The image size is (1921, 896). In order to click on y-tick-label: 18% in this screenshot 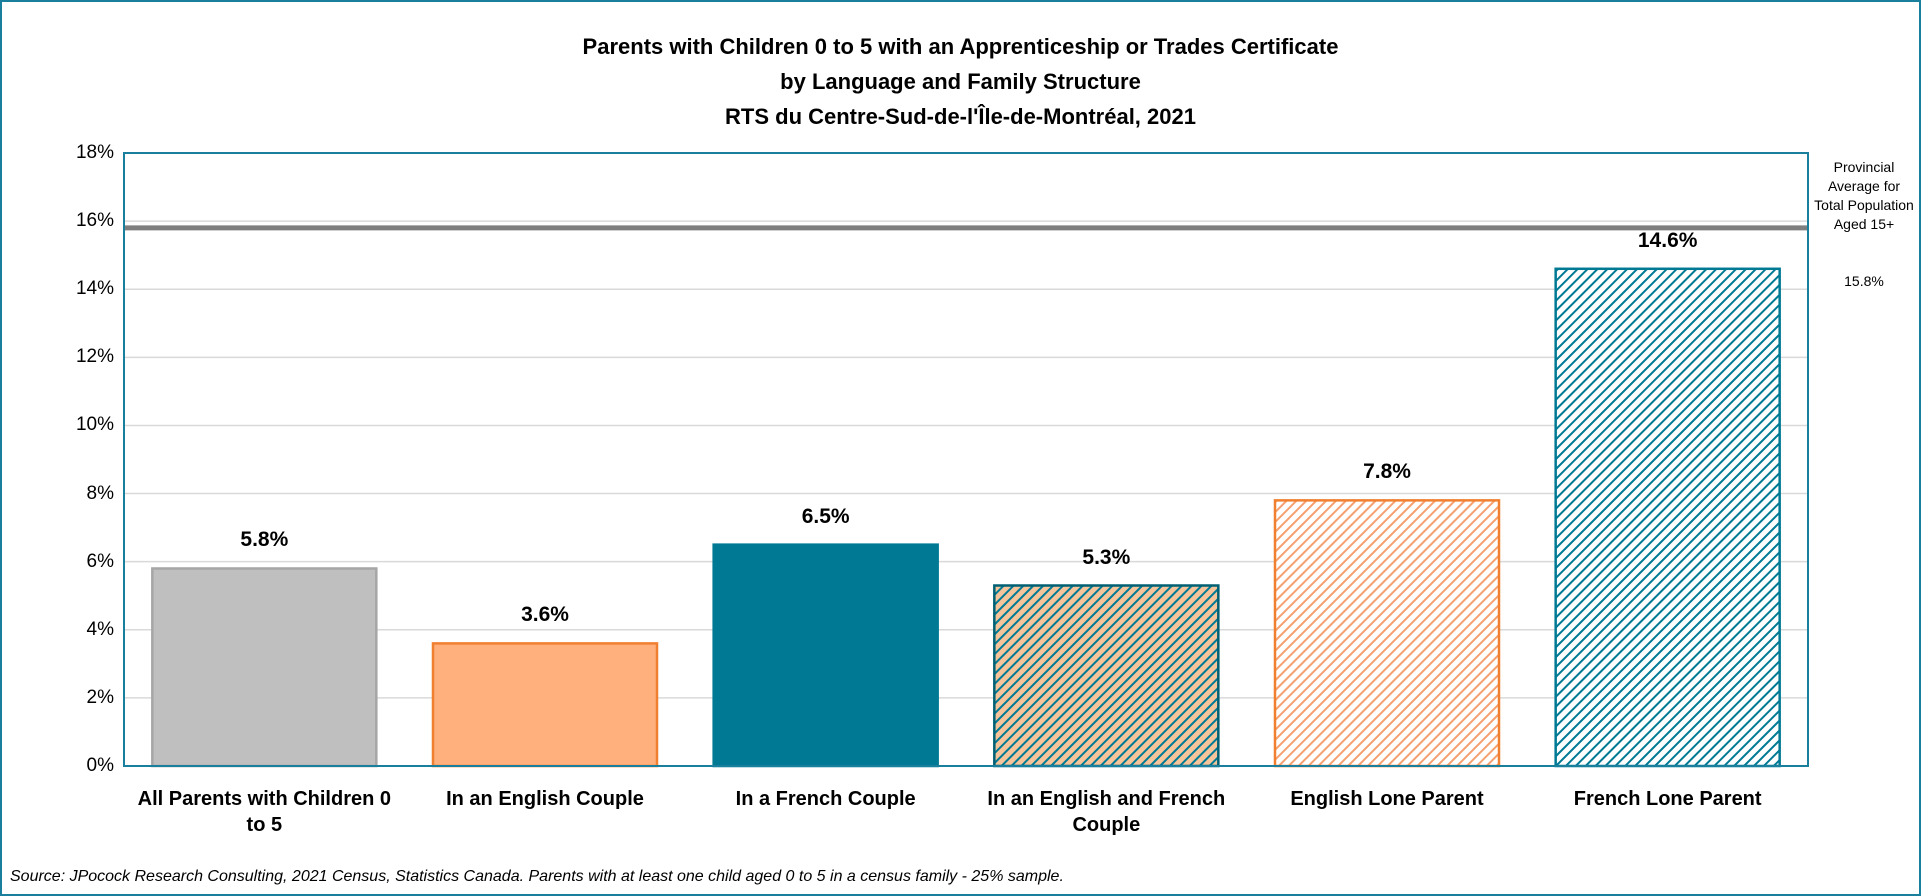, I will do `click(94, 152)`.